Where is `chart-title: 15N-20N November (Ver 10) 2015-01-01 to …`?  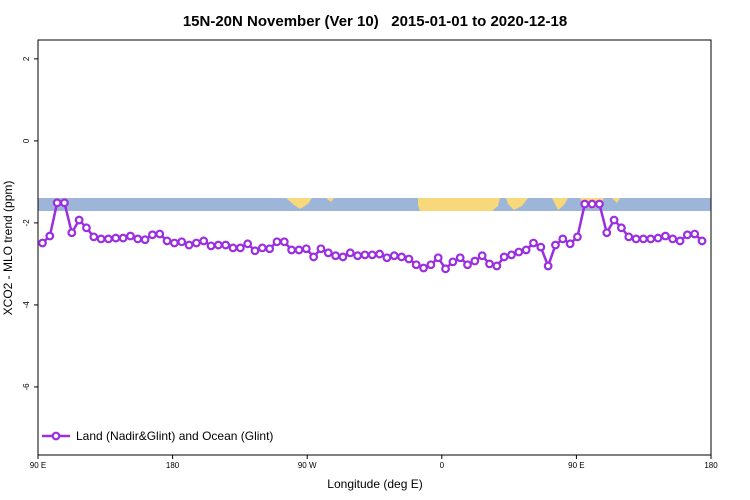
chart-title: 15N-20N November (Ver 10) 2015-01-01 to … is located at coordinates (375, 21).